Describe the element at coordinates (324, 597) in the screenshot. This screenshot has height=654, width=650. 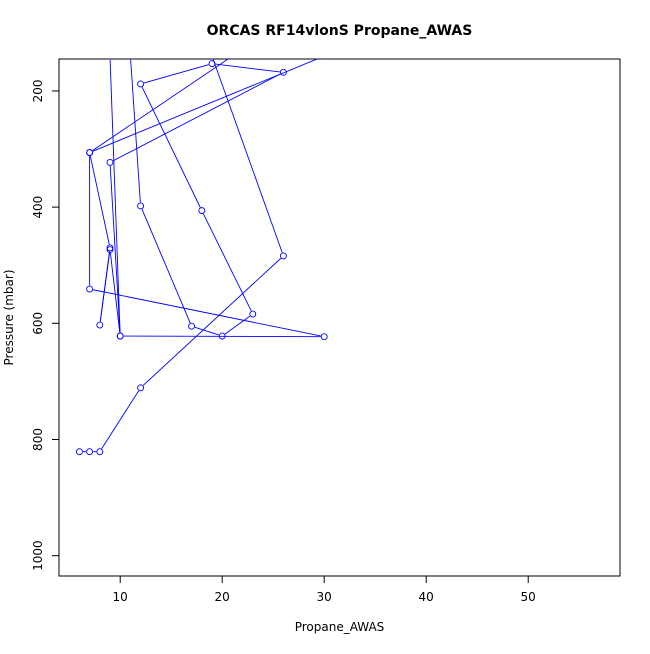
I see `x-tick-label: 30` at that location.